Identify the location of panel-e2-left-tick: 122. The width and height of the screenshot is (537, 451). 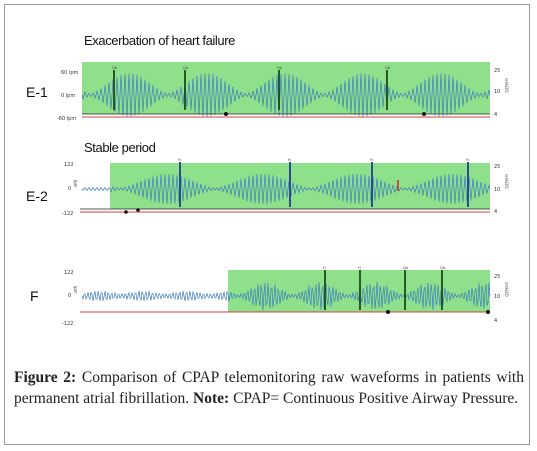
(69, 165).